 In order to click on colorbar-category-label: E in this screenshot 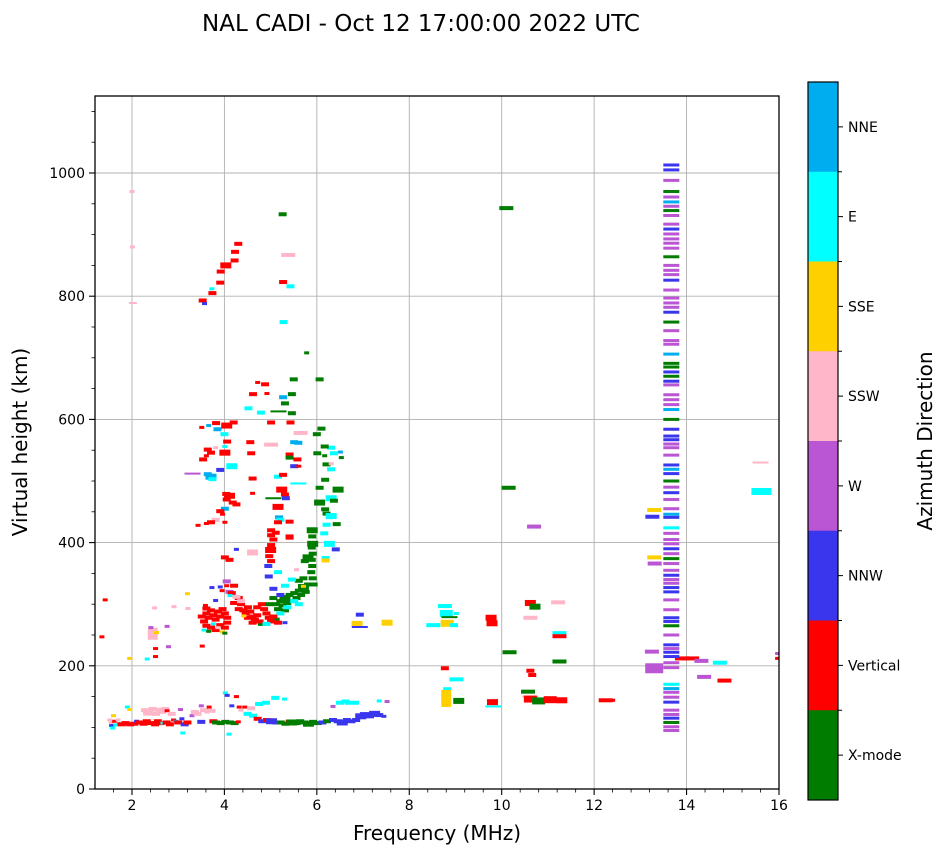, I will do `click(852, 218)`.